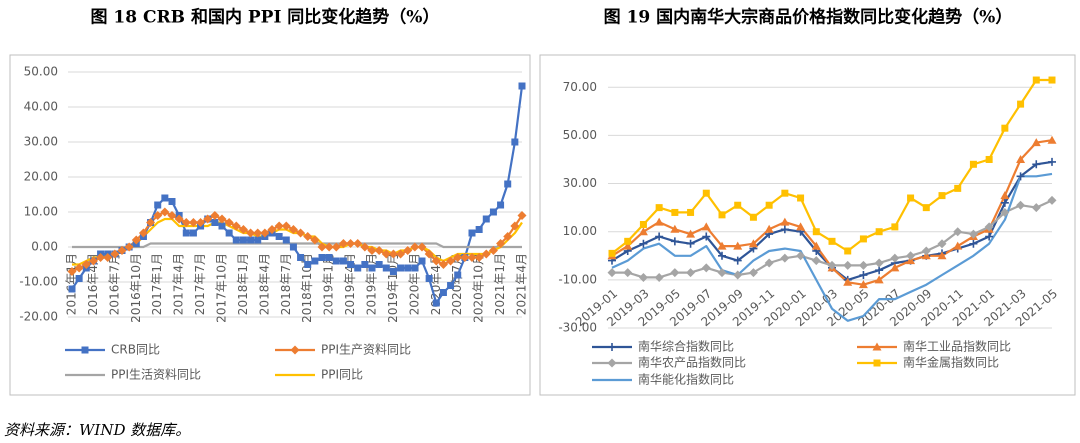  What do you see at coordinates (41, 107) in the screenshot?
I see `y-tick-label: 40.00` at bounding box center [41, 107].